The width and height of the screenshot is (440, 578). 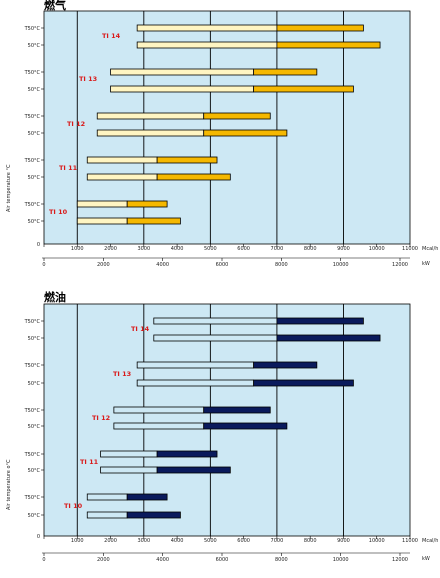 I want to click on chart1-kw-tick-label: 0, so click(x=43, y=265).